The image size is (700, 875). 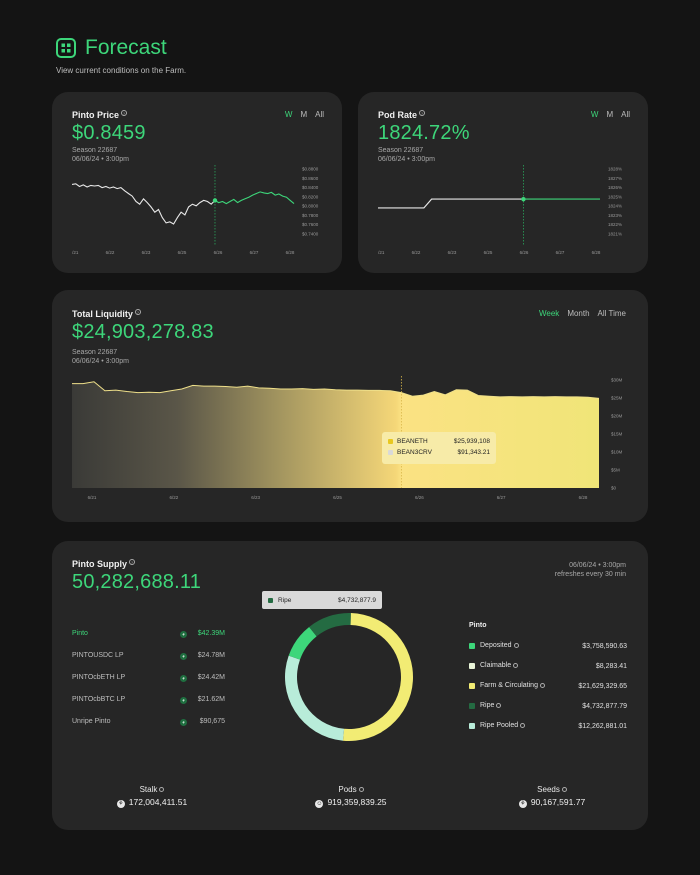 What do you see at coordinates (522, 804) in the screenshot?
I see `seeds-icon: ⚘` at bounding box center [522, 804].